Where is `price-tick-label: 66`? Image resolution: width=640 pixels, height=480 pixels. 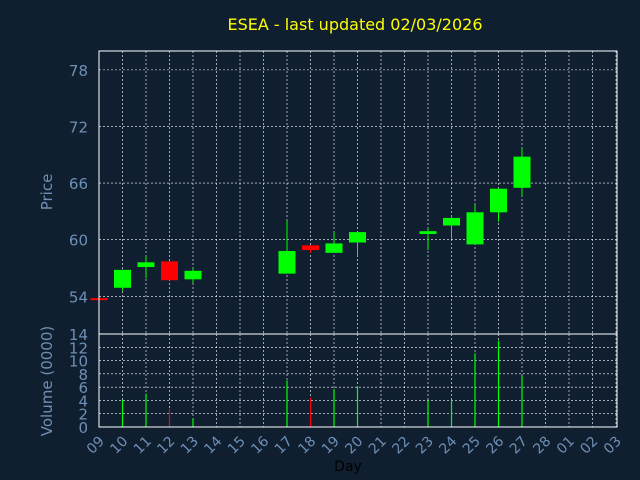
price-tick-label: 66 is located at coordinates (78, 184).